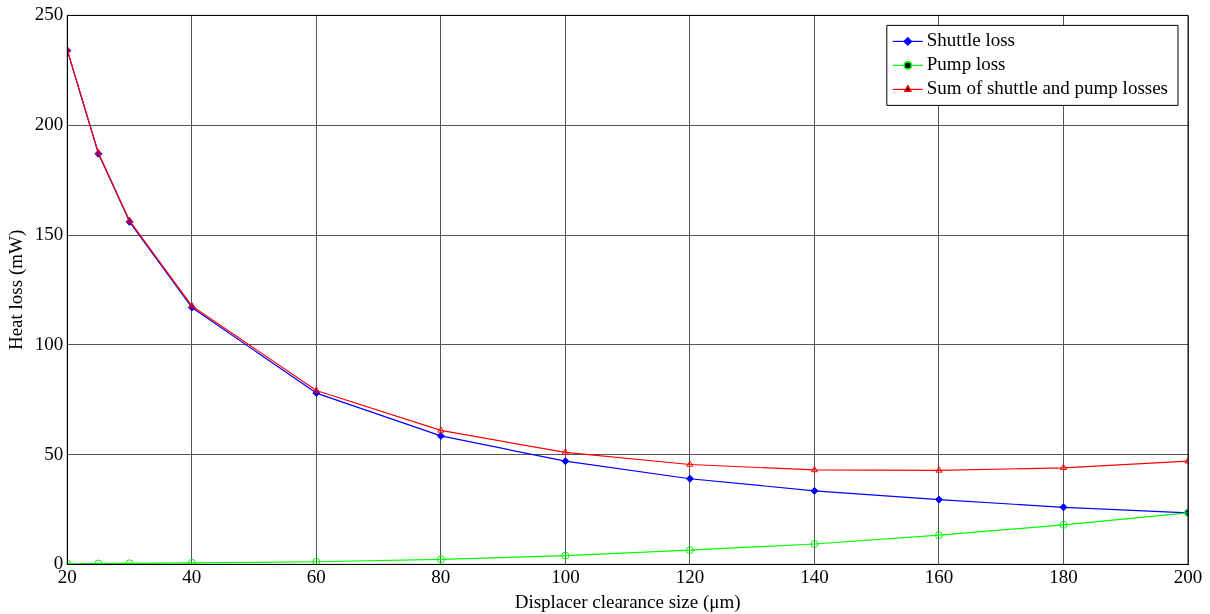 The width and height of the screenshot is (1210, 614). What do you see at coordinates (49, 14) in the screenshot?
I see `y-tick-label: 250` at bounding box center [49, 14].